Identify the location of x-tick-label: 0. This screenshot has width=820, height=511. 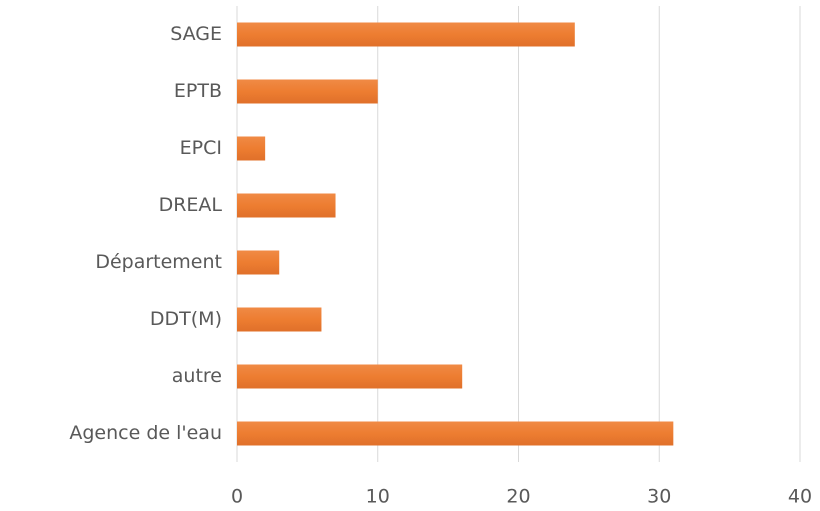
(237, 497).